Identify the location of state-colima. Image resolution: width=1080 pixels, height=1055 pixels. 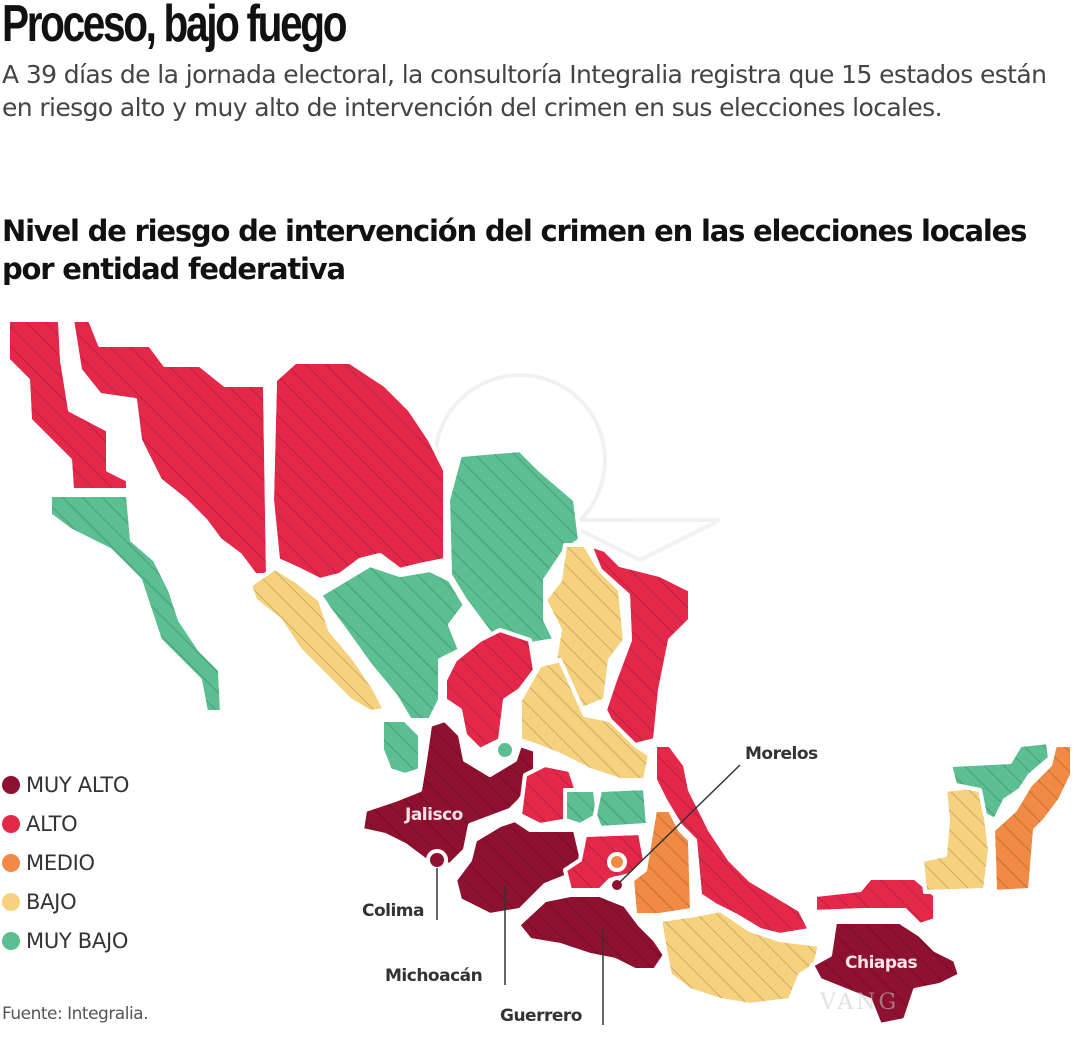
(437, 860).